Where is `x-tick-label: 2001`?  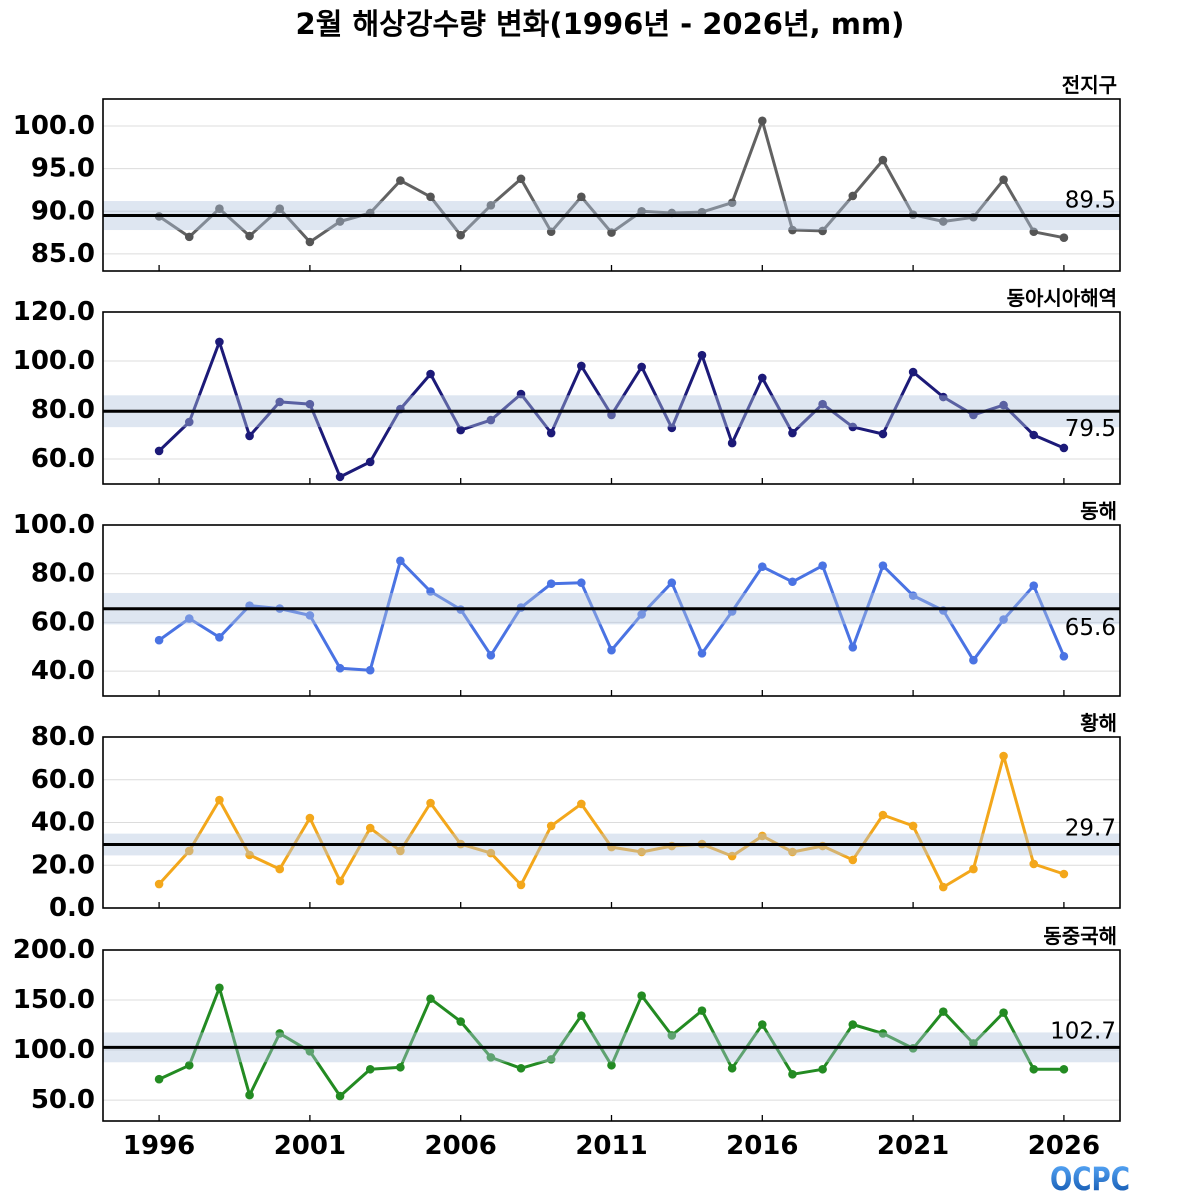
x-tick-label: 2001 is located at coordinates (310, 1146).